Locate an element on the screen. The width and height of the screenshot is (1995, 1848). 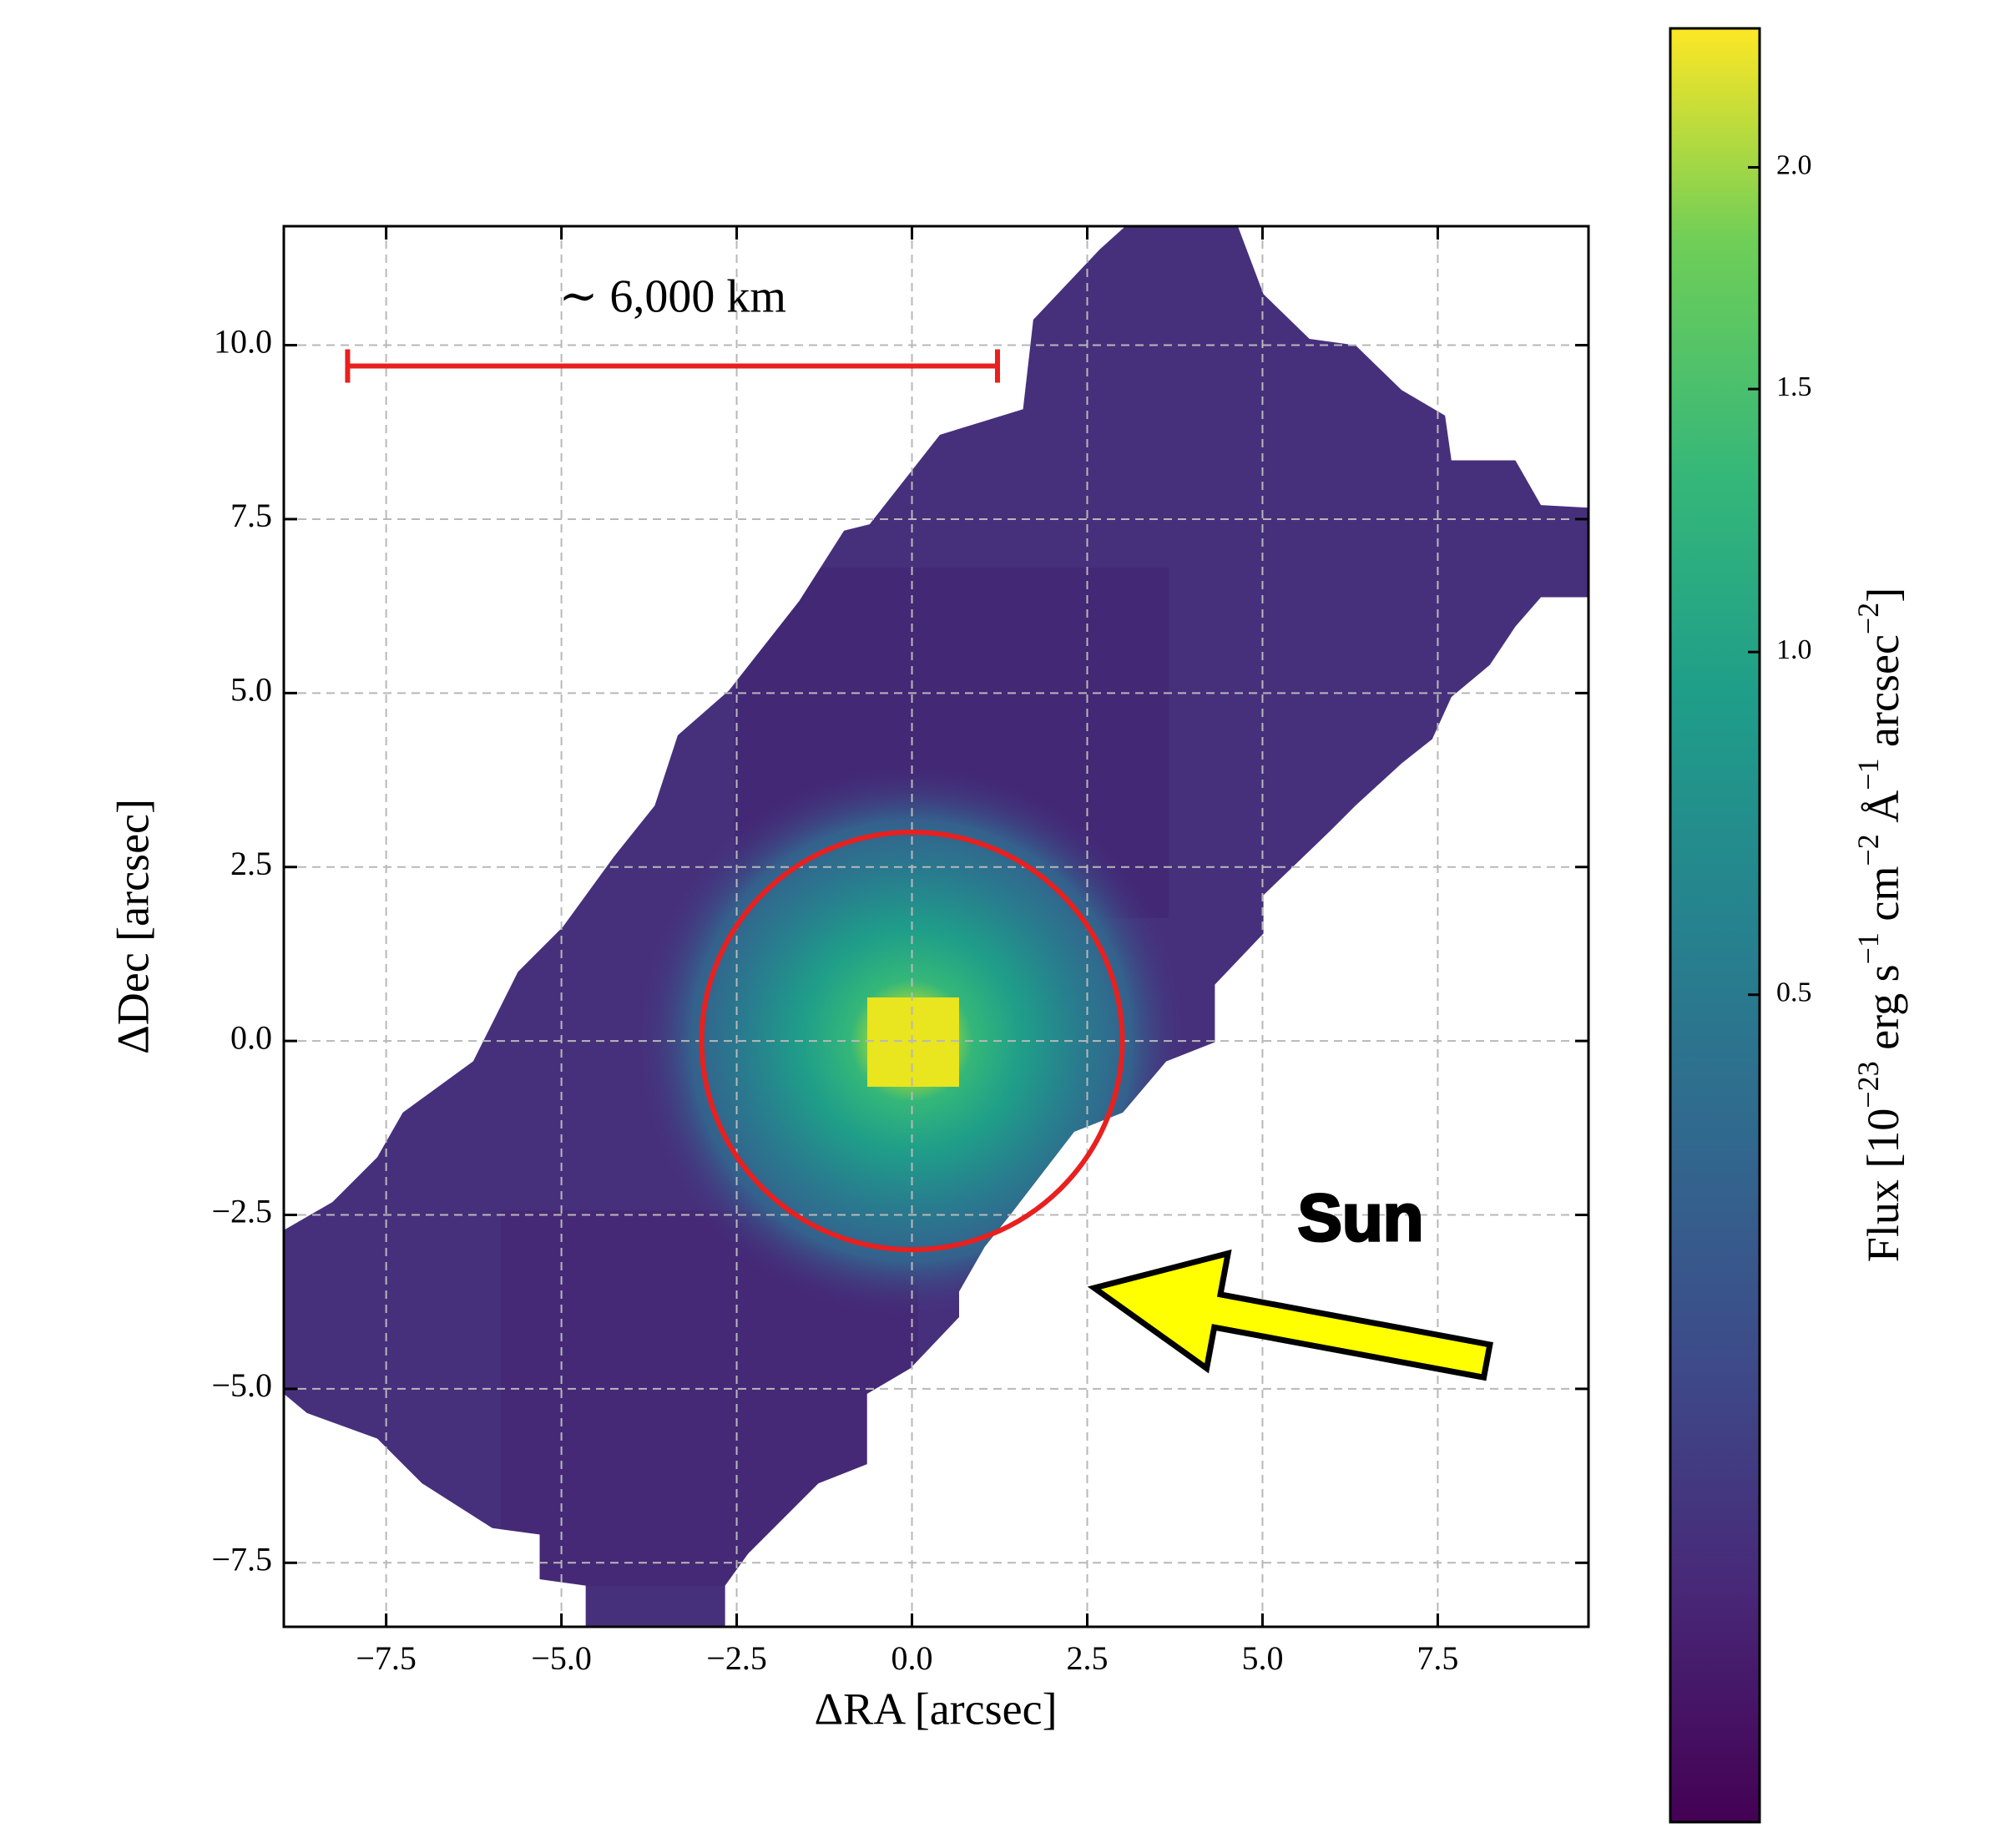
colorbar-label-part: erg s is located at coordinates (1883, 1012).